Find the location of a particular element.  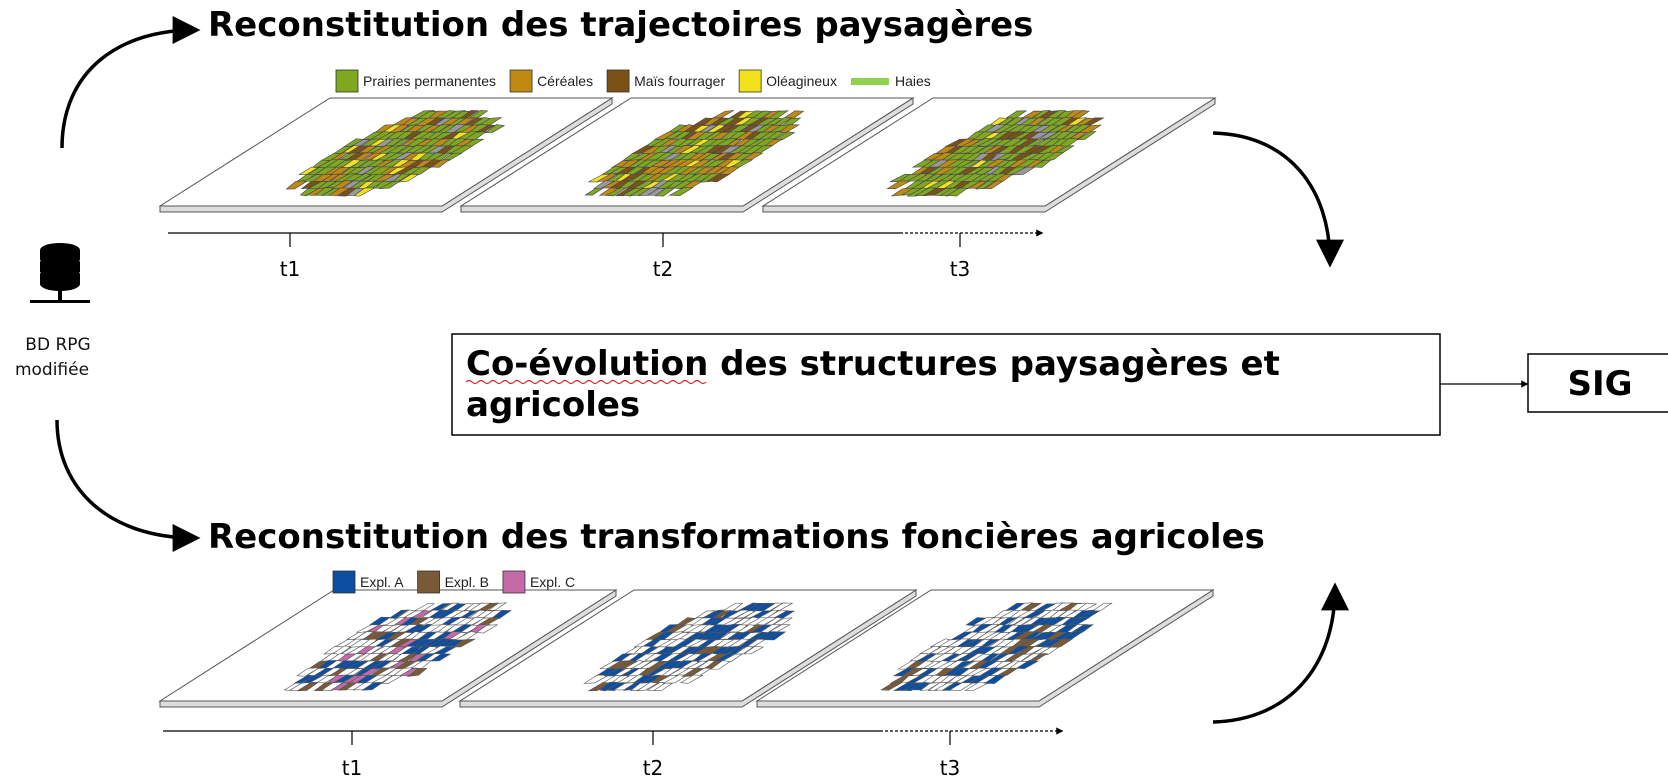

center-box is located at coordinates (946, 384).